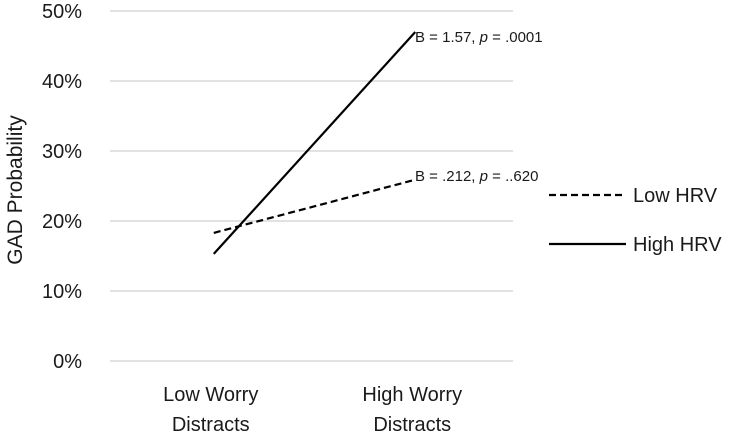  What do you see at coordinates (635, 220) in the screenshot?
I see `legend: Low HRV High HRV` at bounding box center [635, 220].